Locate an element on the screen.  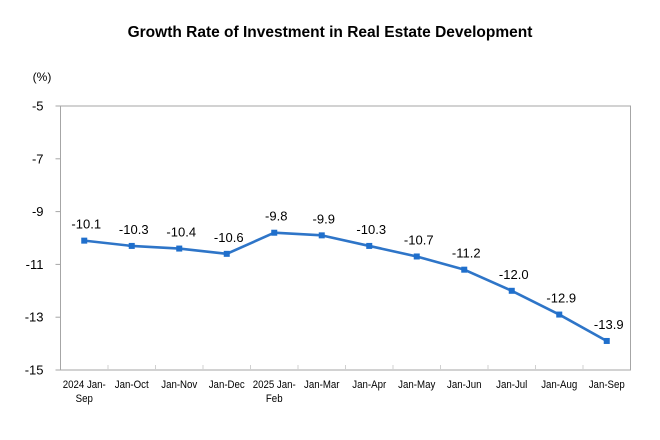
x-tick-label-line: Jan-Nov is located at coordinates (179, 386).